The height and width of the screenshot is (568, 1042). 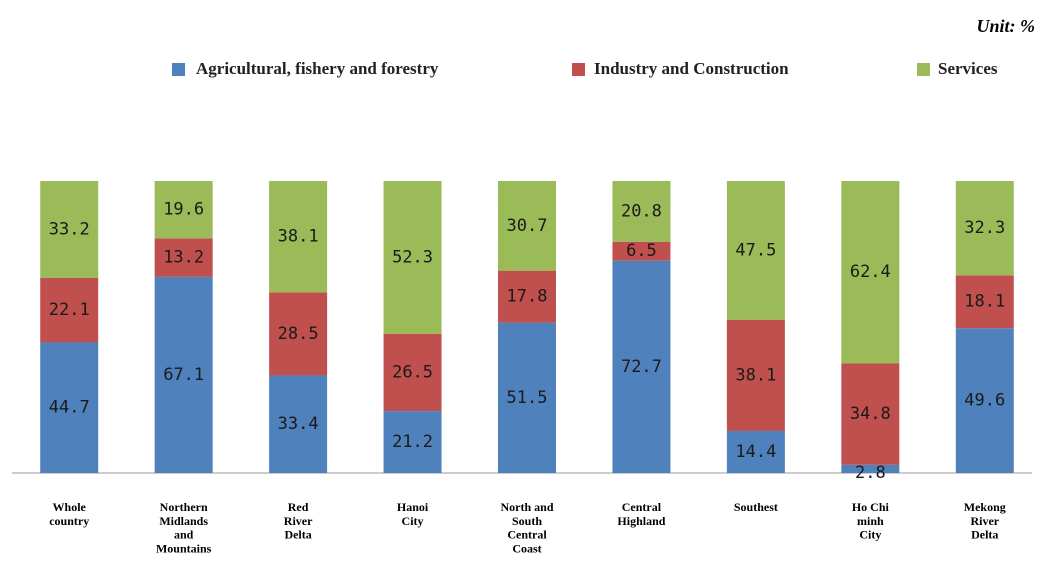 I want to click on value-label: 32.3, so click(x=984, y=228).